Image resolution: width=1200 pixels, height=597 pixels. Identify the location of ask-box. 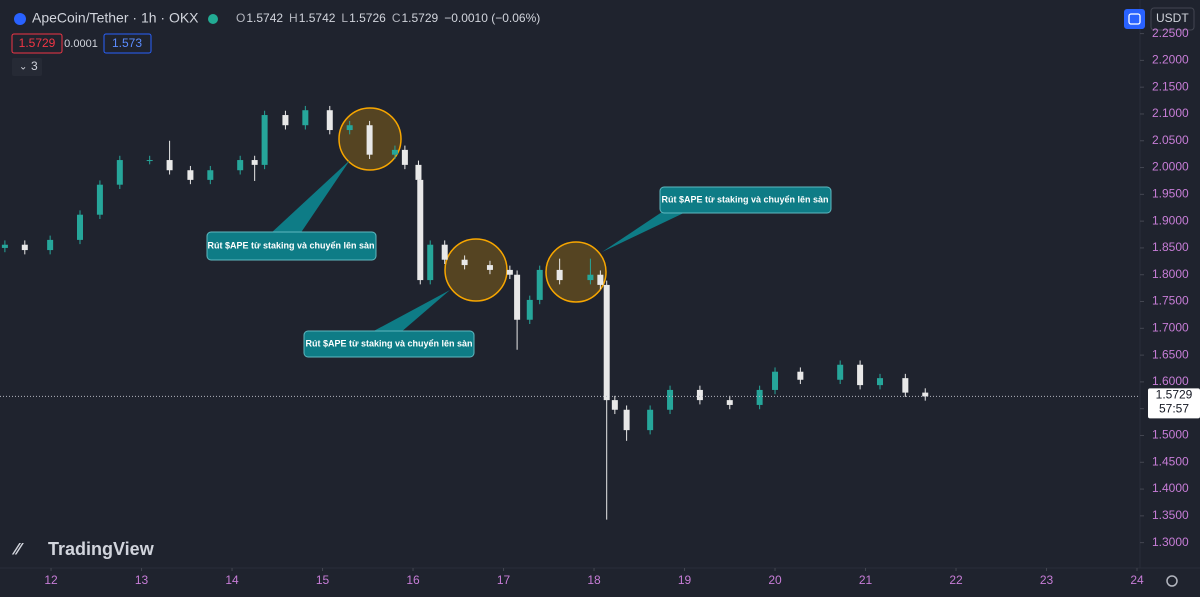
(127, 43).